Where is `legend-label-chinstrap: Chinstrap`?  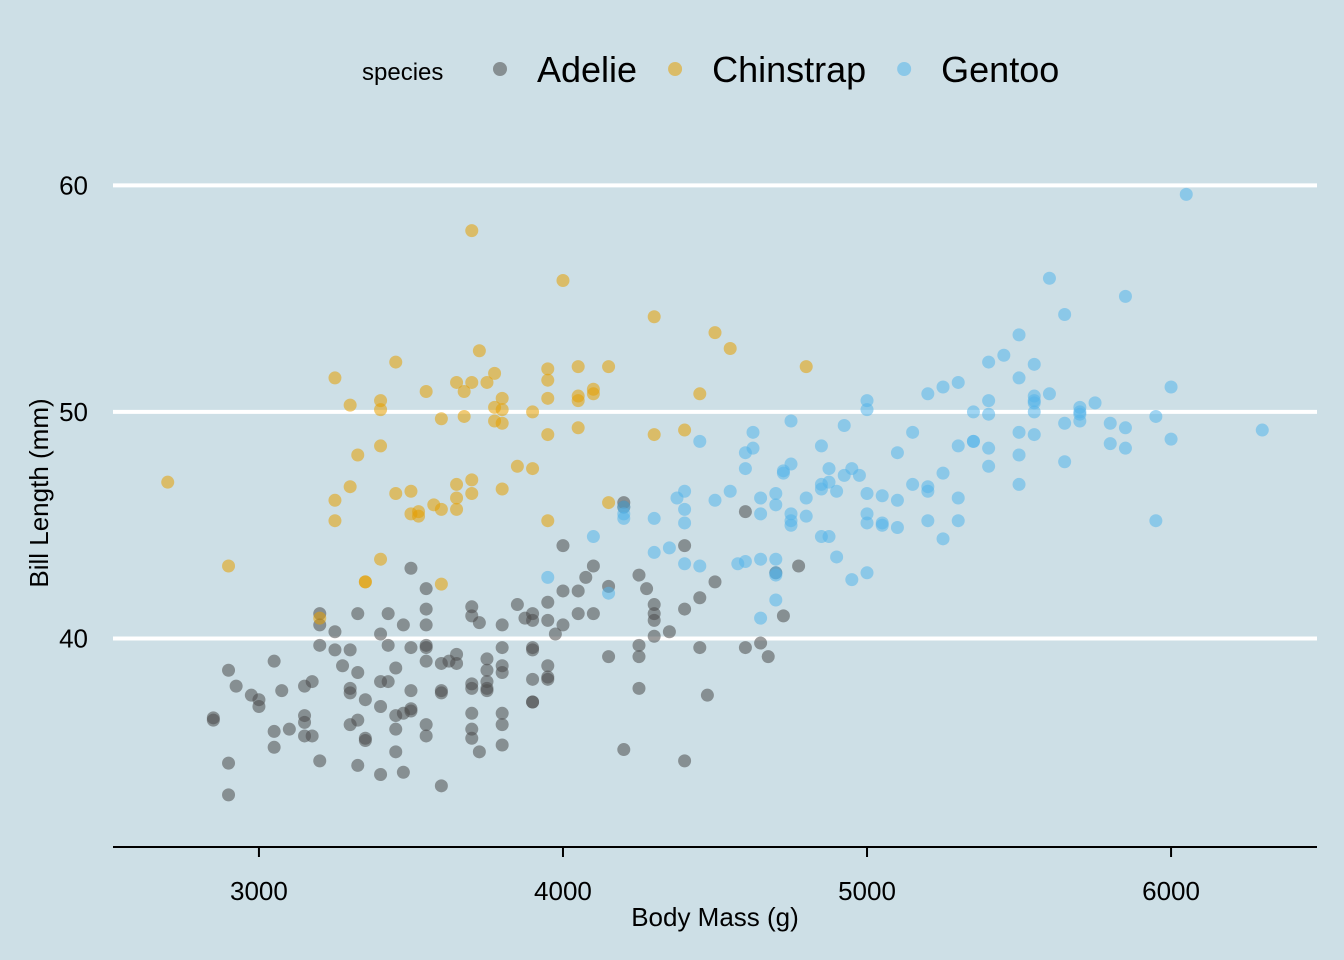
legend-label-chinstrap: Chinstrap is located at coordinates (789, 69).